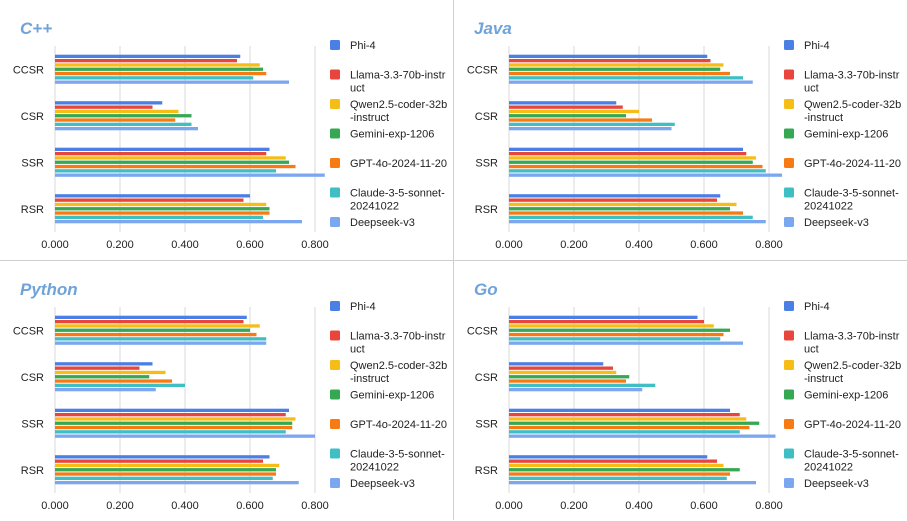 This screenshot has height=521, width=907. What do you see at coordinates (49, 289) in the screenshot?
I see `chart-title: Python` at bounding box center [49, 289].